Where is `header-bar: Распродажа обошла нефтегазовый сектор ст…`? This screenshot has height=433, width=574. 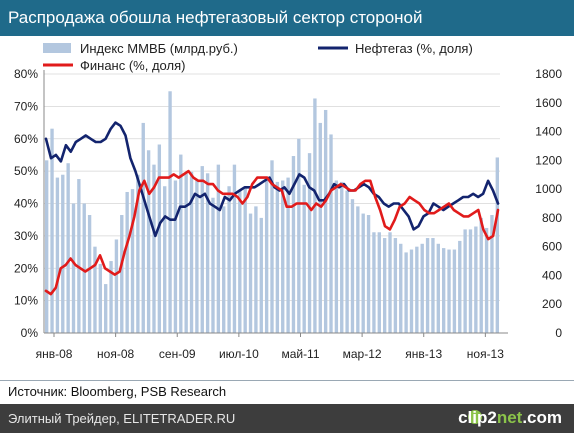 header-bar: Распродажа обошла нефтегазовый сектор ст… is located at coordinates (287, 18).